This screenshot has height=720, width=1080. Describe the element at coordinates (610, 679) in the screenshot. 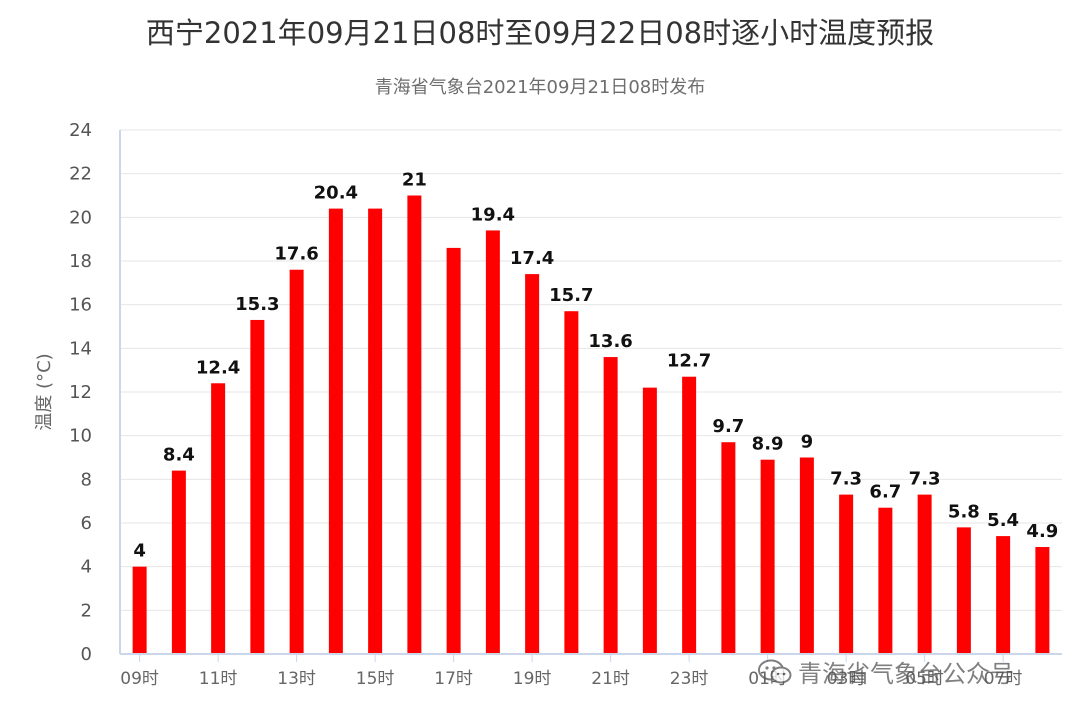

I see `x-tick-label: 21时` at that location.